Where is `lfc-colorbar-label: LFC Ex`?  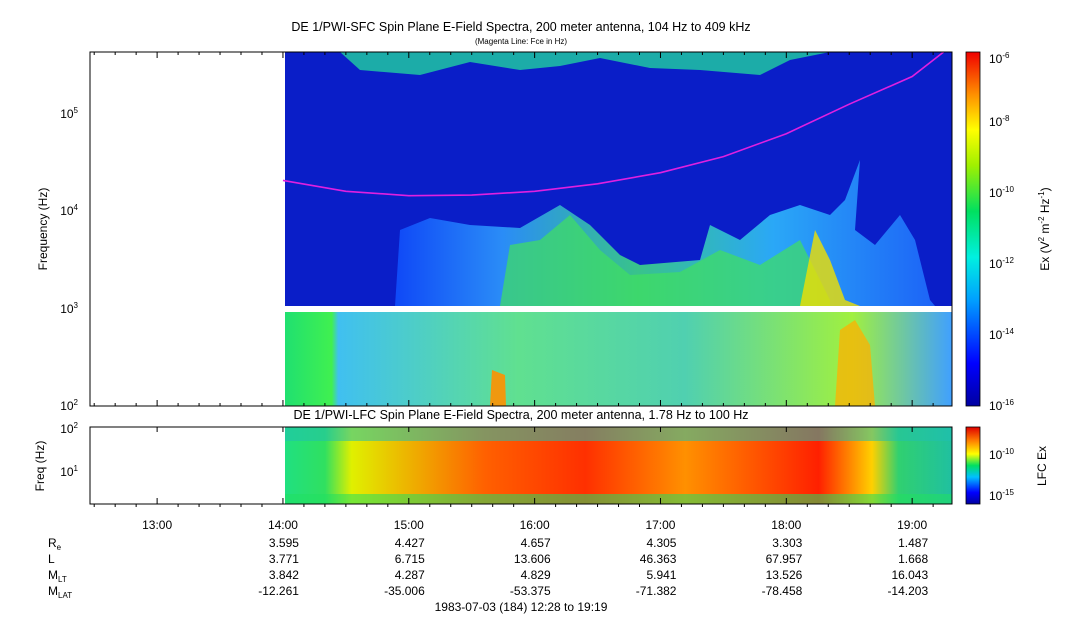
lfc-colorbar-label: LFC Ex is located at coordinates (1042, 466).